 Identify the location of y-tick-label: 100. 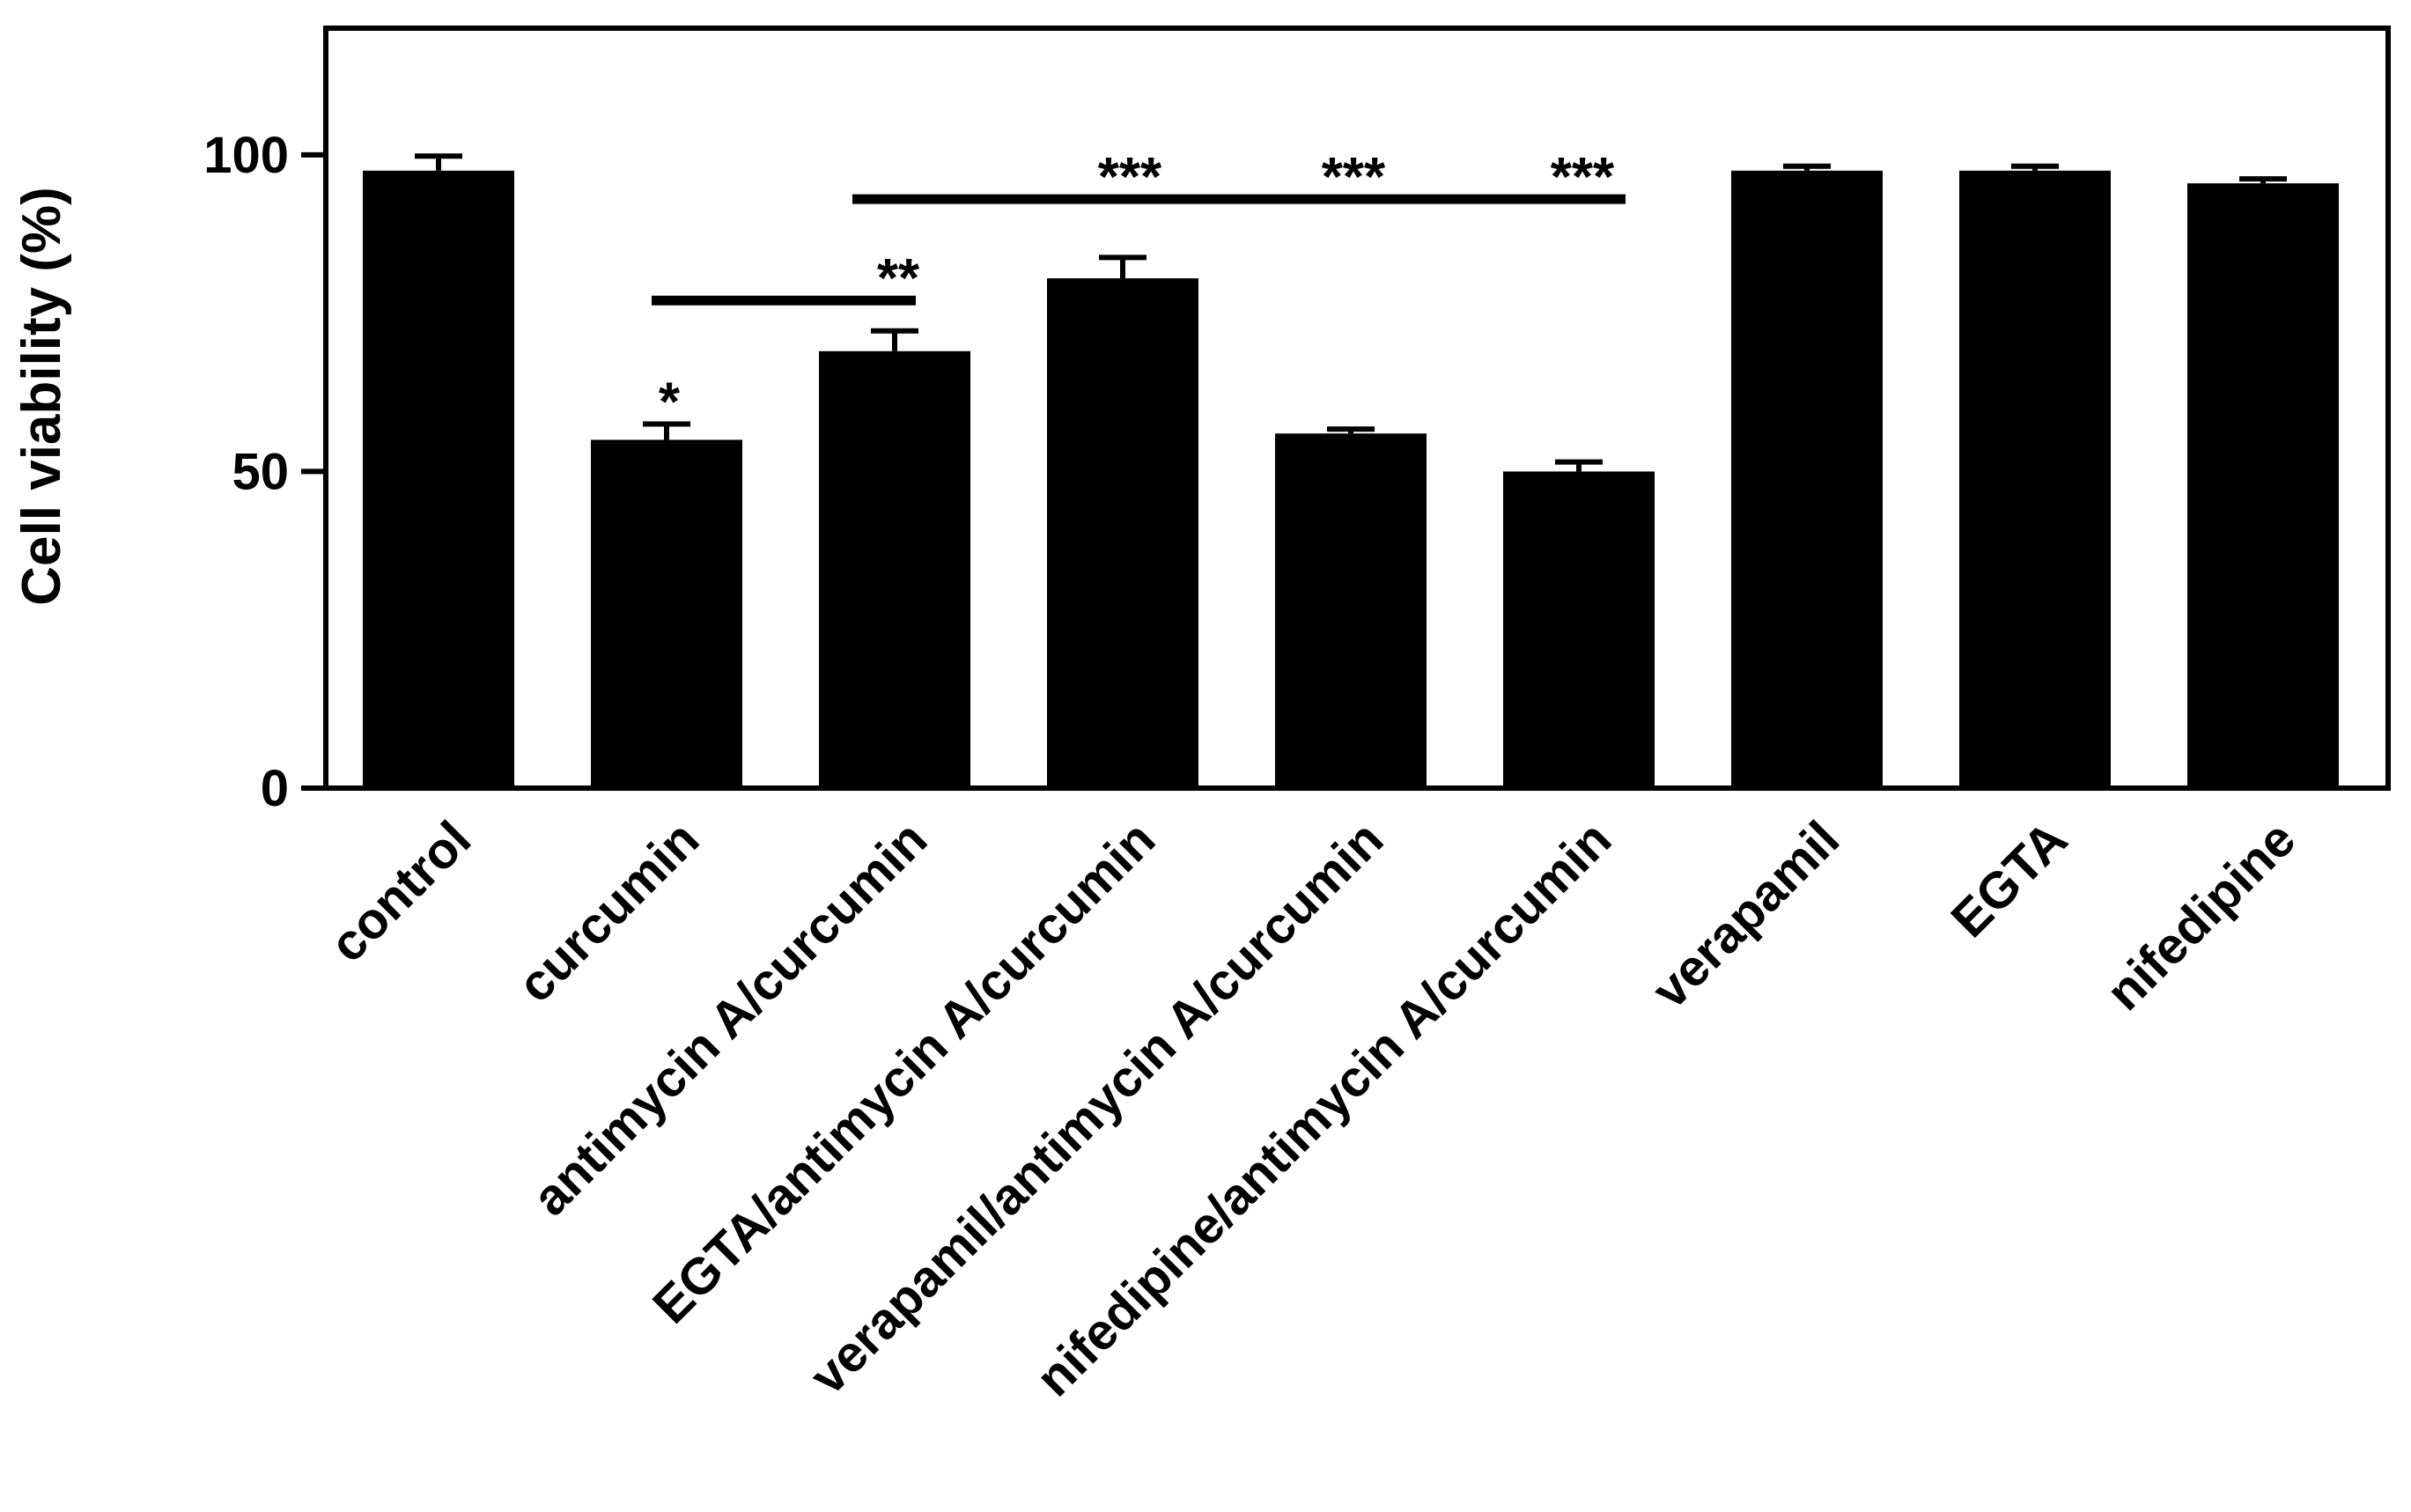
(246, 155).